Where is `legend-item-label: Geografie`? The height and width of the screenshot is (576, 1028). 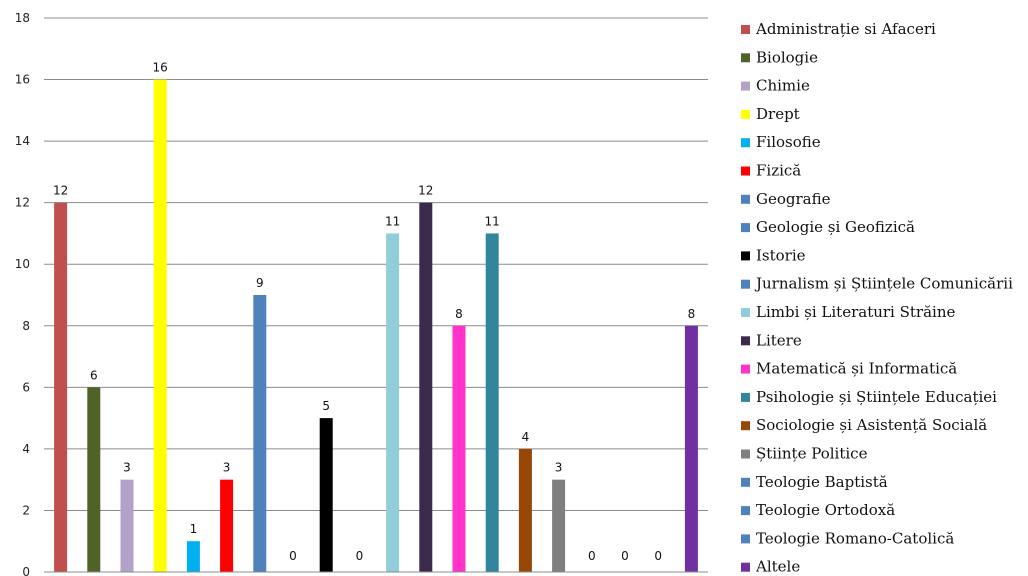 legend-item-label: Geografie is located at coordinates (793, 199).